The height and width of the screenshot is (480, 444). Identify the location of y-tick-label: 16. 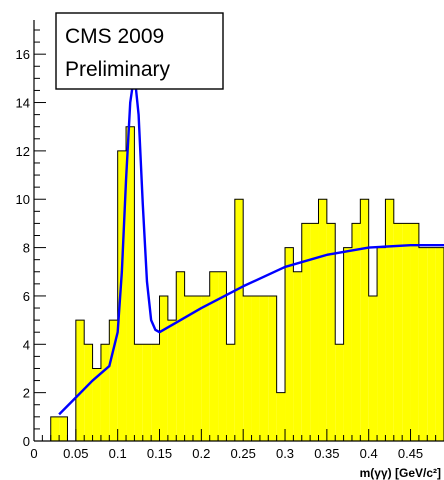
(23, 54).